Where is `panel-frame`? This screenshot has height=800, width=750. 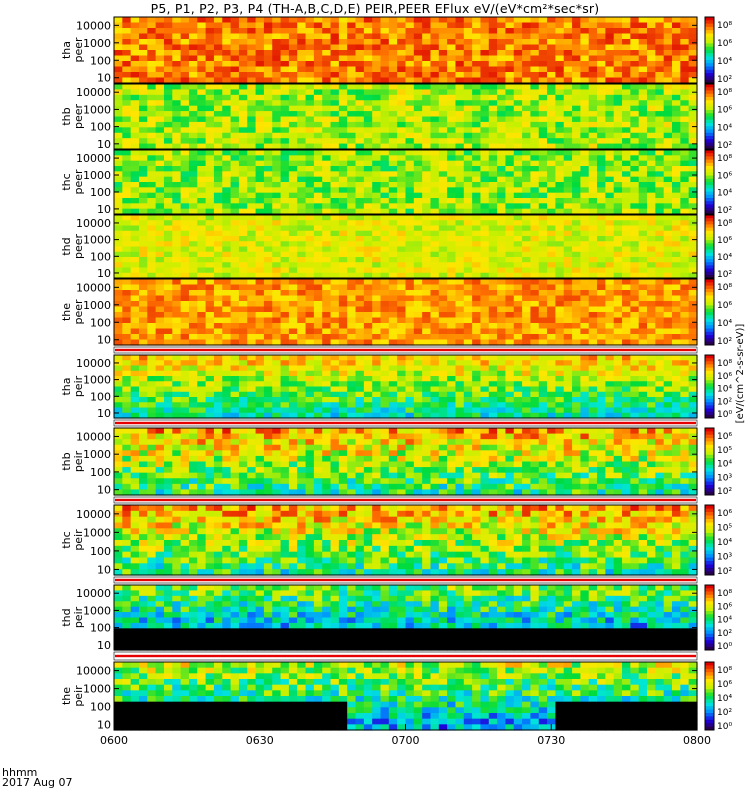 panel-frame is located at coordinates (405, 246).